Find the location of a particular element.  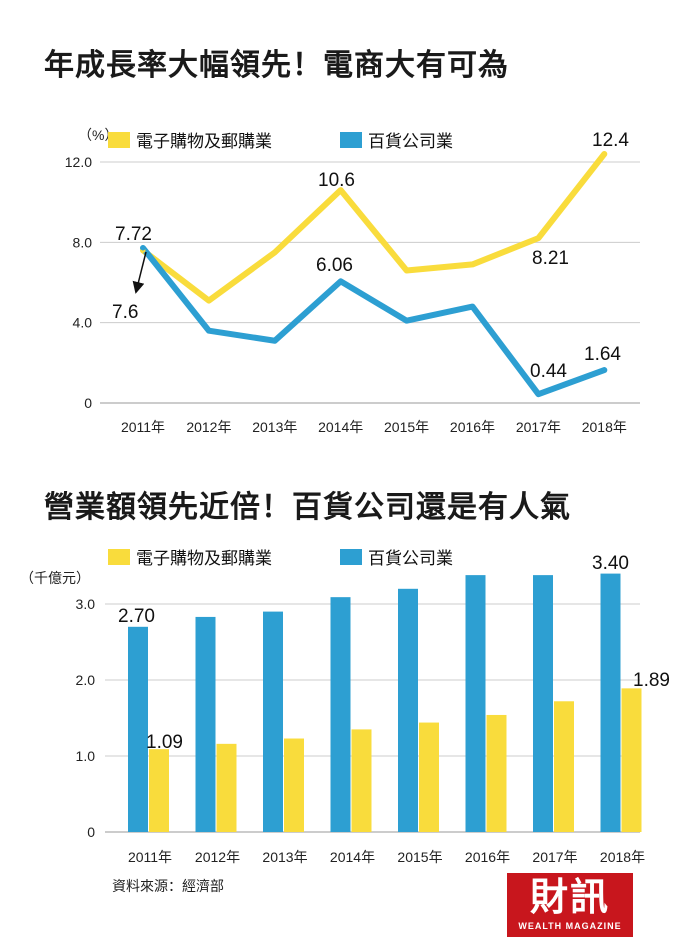

data-label-dept-2018: 1.64 is located at coordinates (602, 354).